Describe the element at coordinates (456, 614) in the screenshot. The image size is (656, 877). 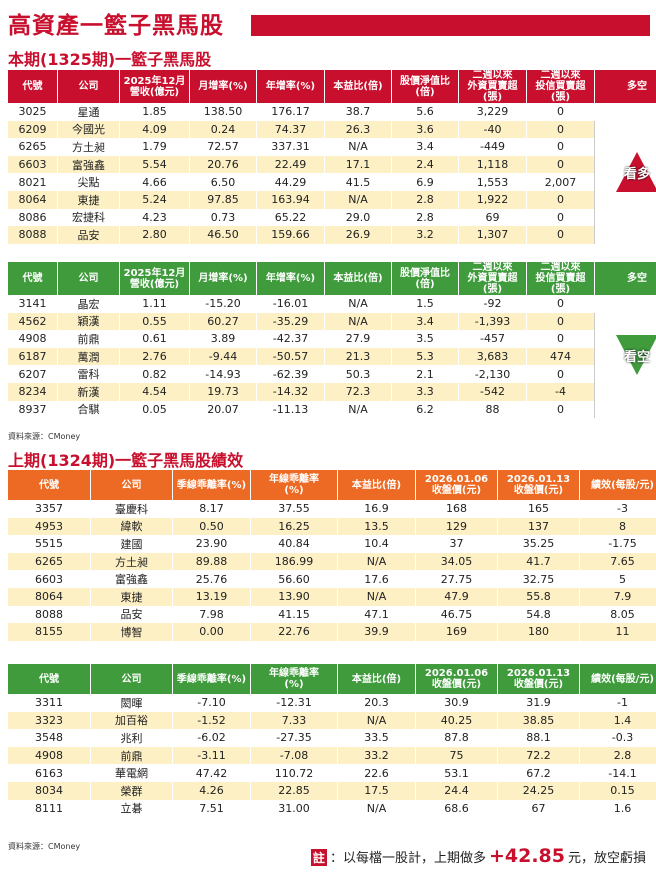
I see `table-cell: 46.75` at that location.